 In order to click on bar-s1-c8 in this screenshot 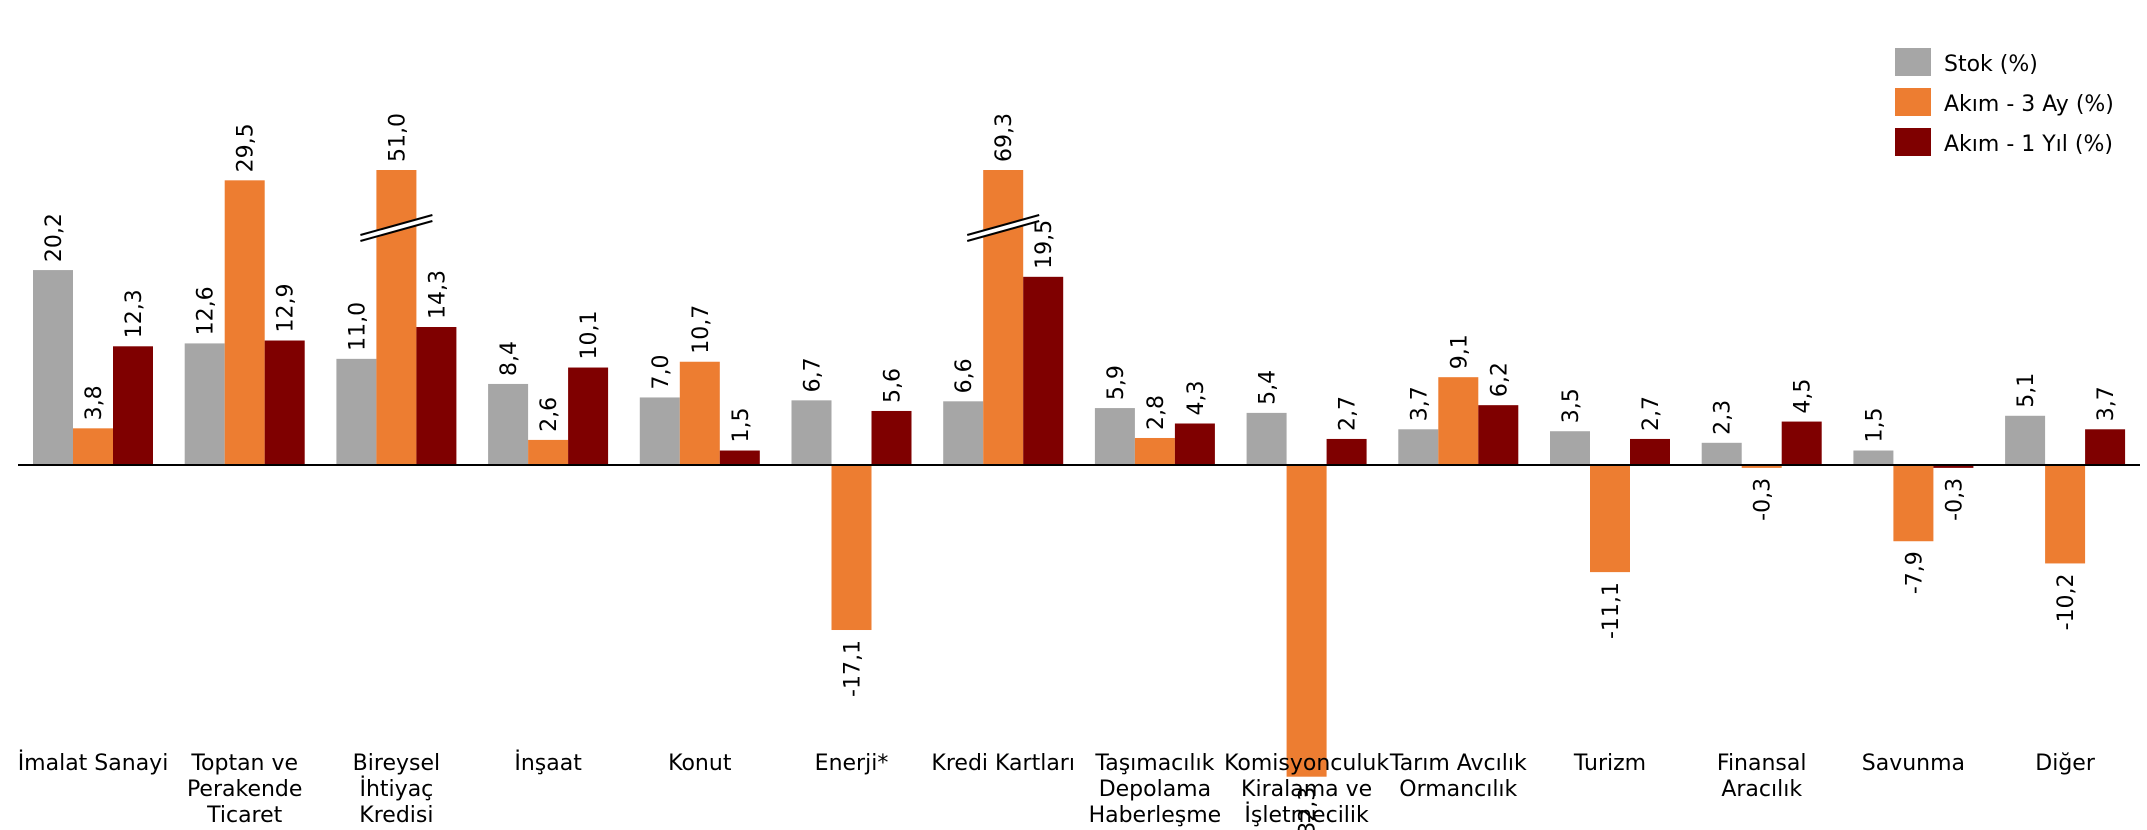, I will do `click(1114, 436)`.